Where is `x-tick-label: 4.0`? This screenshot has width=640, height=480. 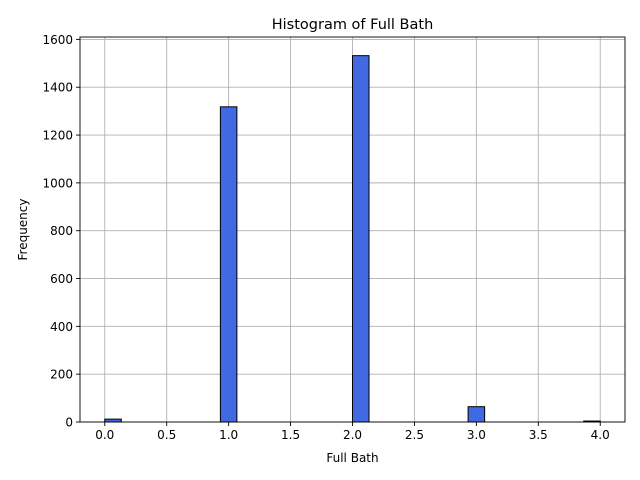
x-tick-label: 4.0 is located at coordinates (600, 435).